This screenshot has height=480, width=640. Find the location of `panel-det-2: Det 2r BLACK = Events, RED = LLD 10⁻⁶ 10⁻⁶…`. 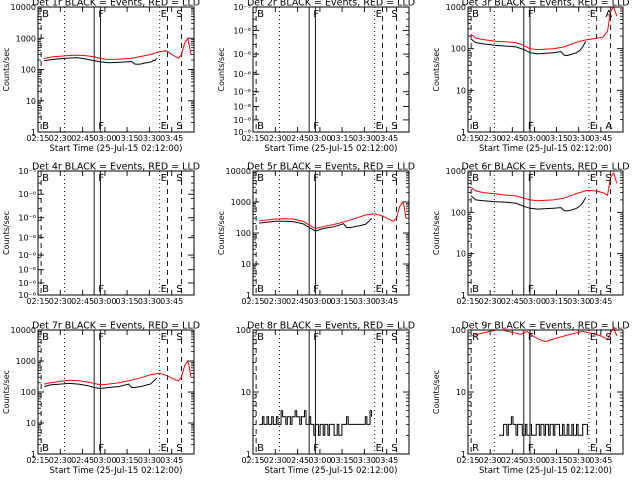

panel-det-2: Det 2r BLACK = Events, RED = LLD 10⁻⁶ 10⁻⁶… is located at coordinates (316, 77).